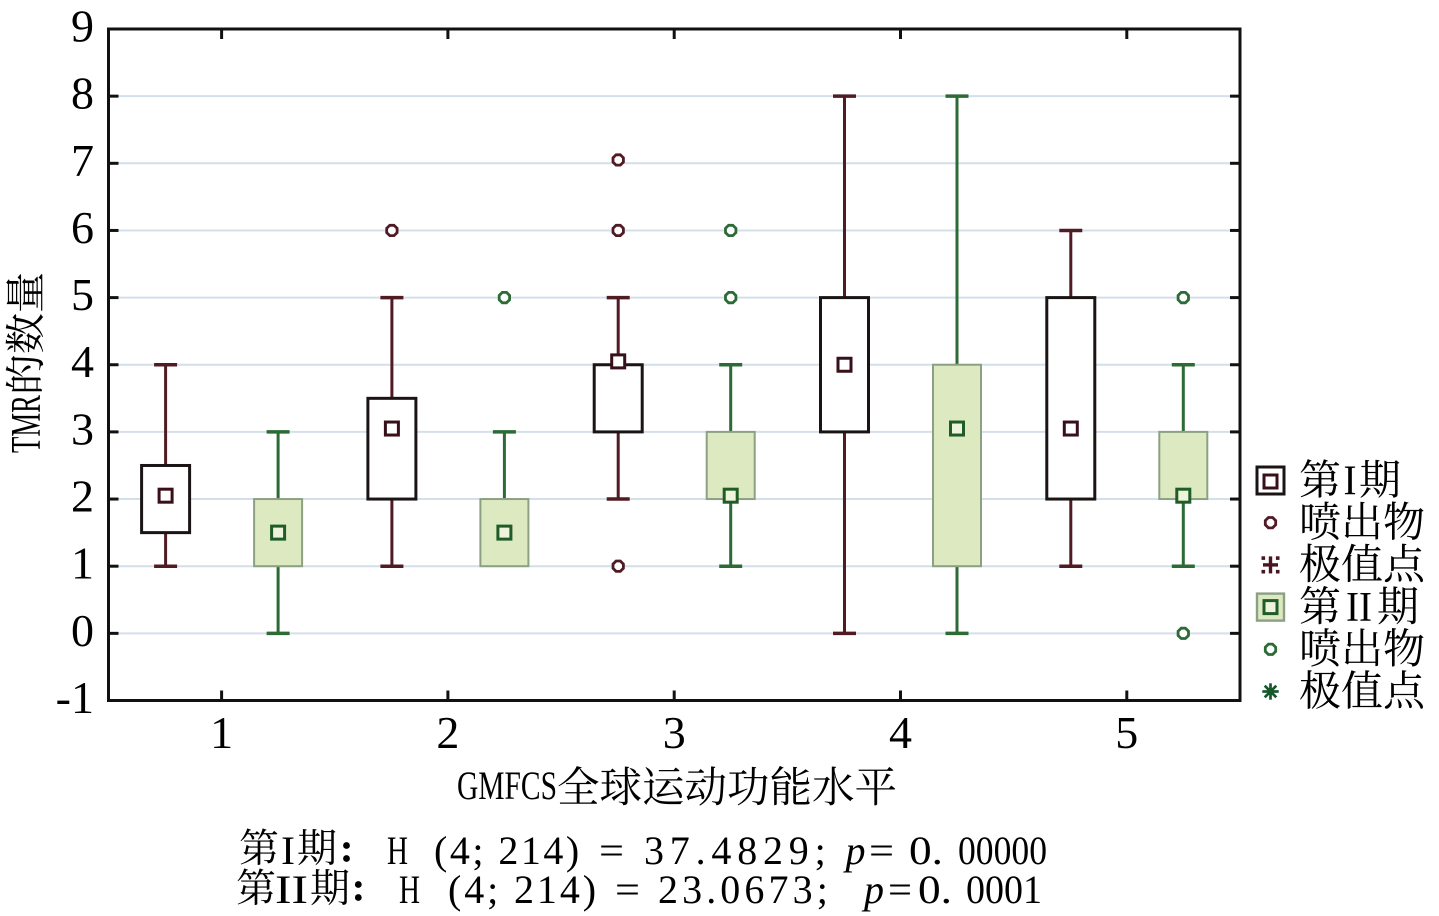 The height and width of the screenshot is (916, 1439). I want to click on svg-text: 00000, so click(1002, 850).